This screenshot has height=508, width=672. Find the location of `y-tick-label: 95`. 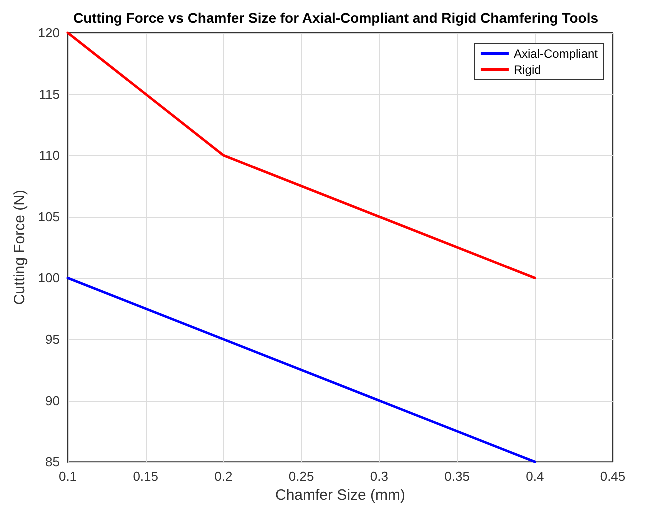

y-tick-label: 95 is located at coordinates (53, 339).